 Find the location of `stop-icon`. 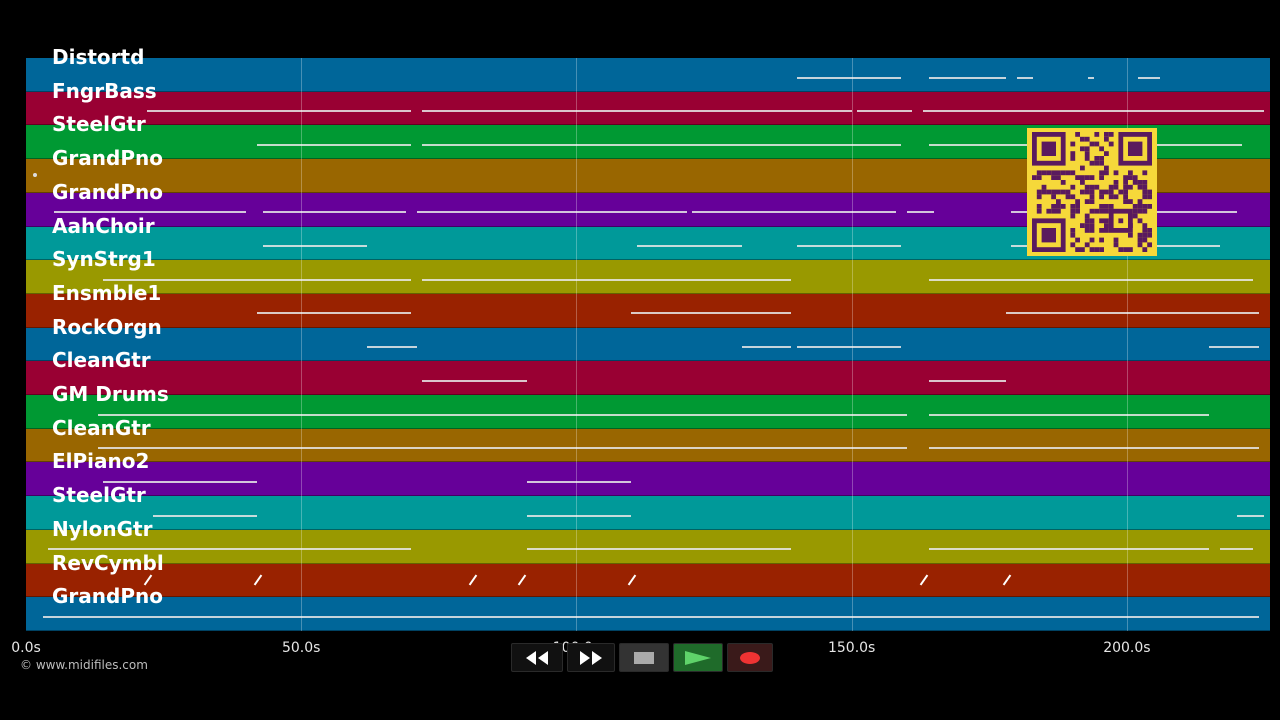

stop-icon is located at coordinates (644, 657).